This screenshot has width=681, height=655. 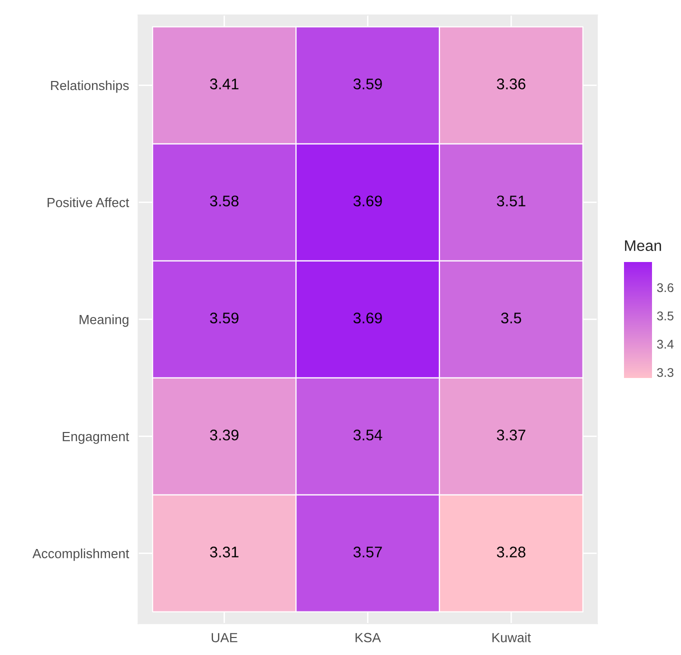 I want to click on color-bar-title: Mean, so click(x=643, y=246).